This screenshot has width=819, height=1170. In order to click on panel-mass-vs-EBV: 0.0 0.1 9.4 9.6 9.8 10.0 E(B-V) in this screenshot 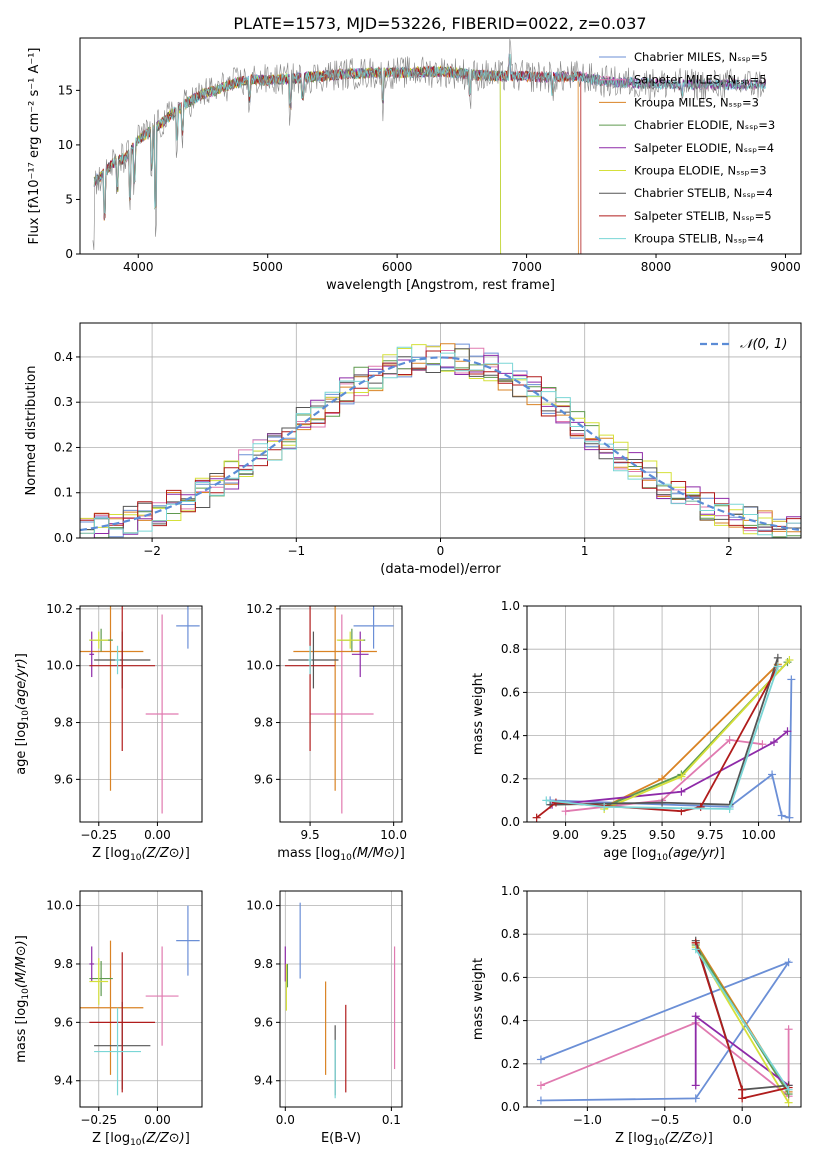, I will do `click(324, 1018)`.